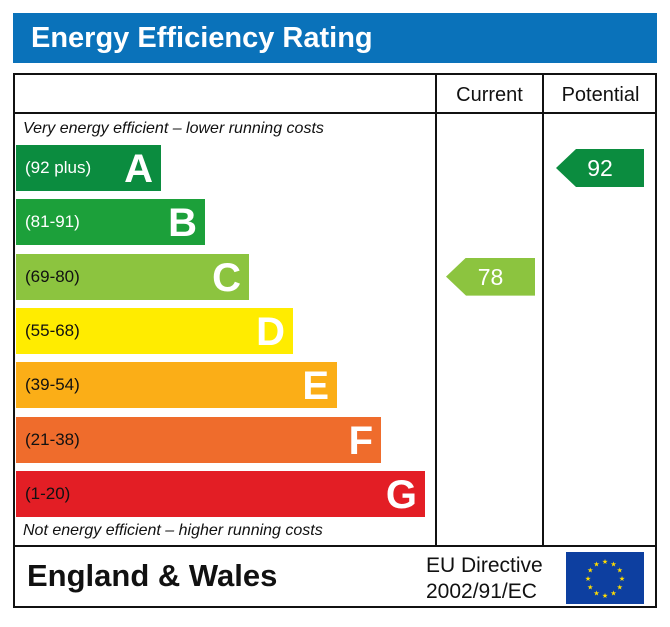  What do you see at coordinates (600, 168) in the screenshot?
I see `potential-rating-arrow: 92` at bounding box center [600, 168].